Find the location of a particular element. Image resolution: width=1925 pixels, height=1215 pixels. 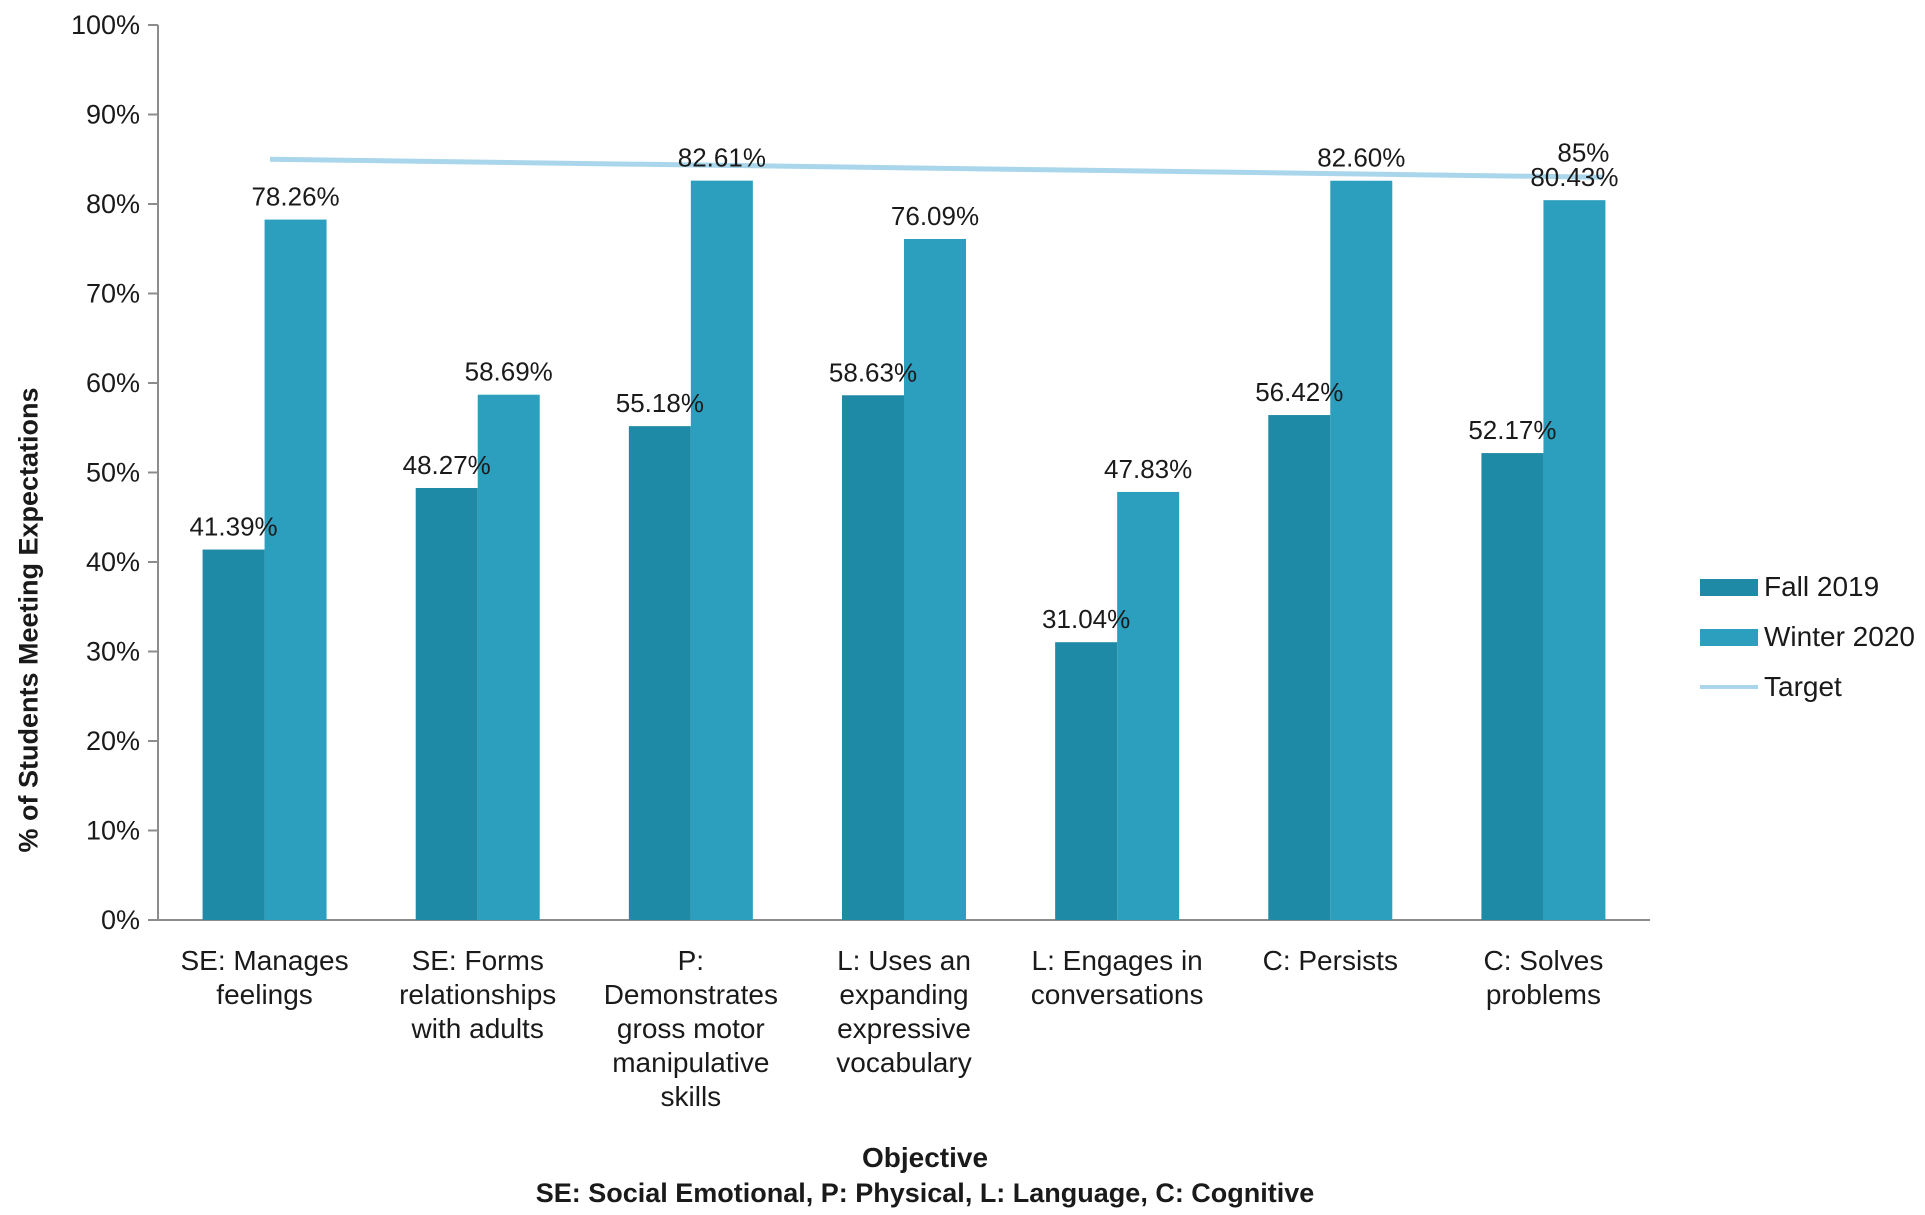

x-axis-title: Objective is located at coordinates (925, 1157).